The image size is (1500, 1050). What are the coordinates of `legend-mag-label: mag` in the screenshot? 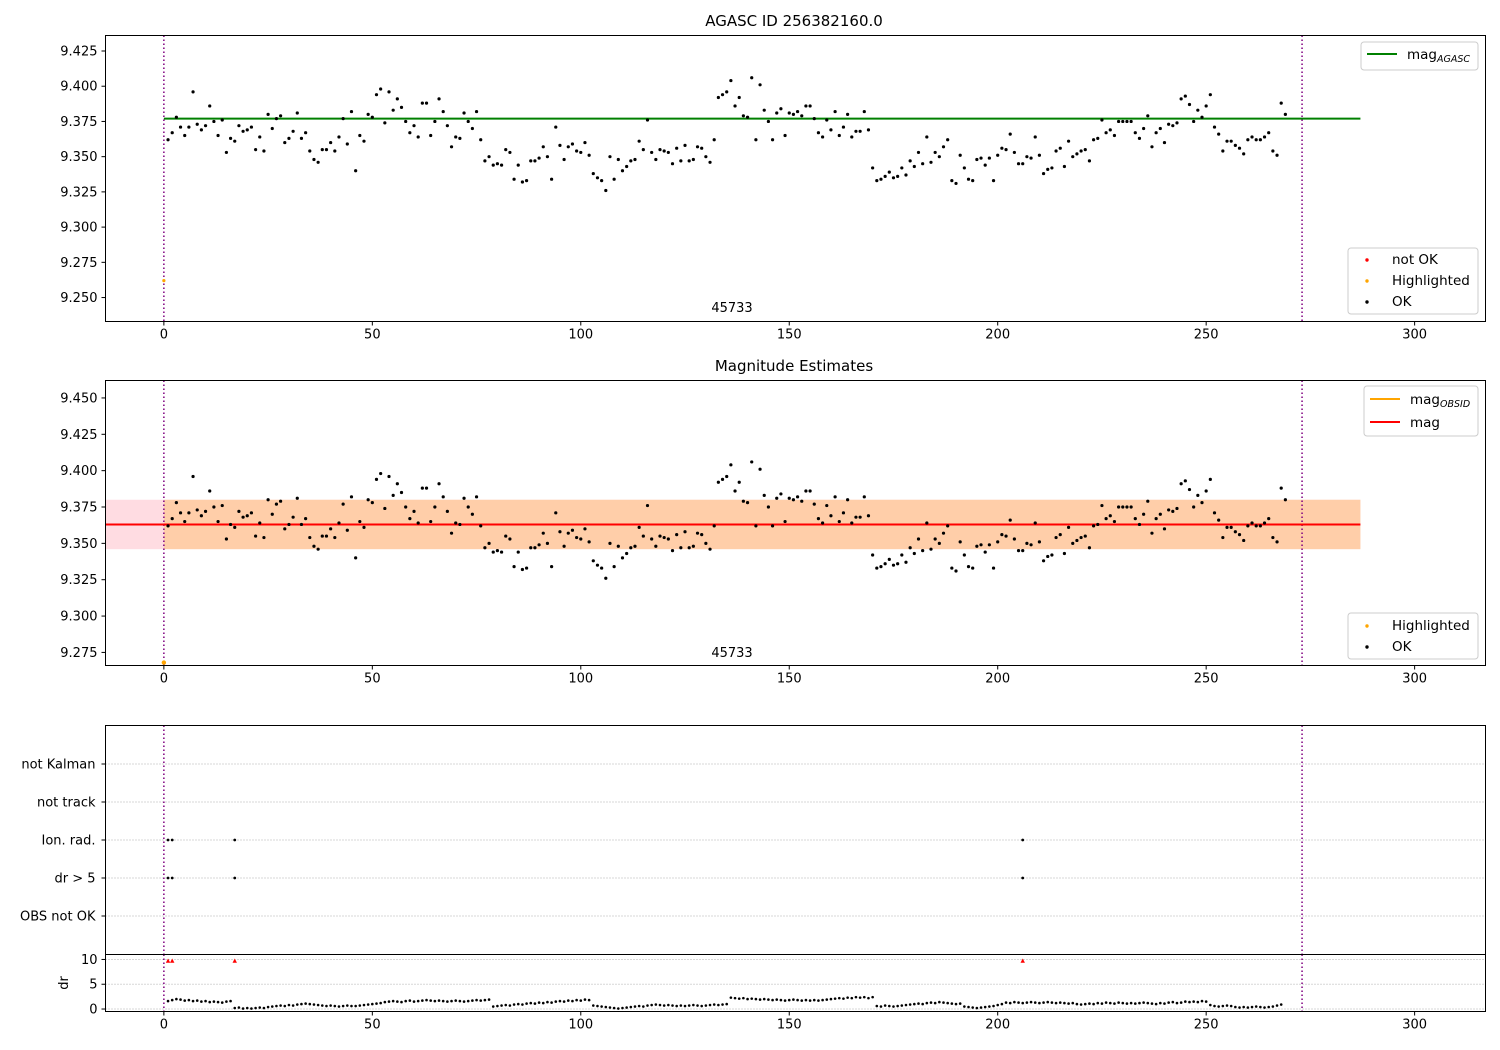 It's located at (1425, 423).